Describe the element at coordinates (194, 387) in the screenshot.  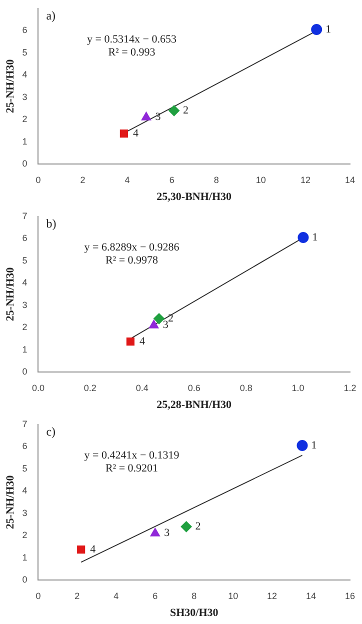
I see `x-tick-label: 0.6` at that location.